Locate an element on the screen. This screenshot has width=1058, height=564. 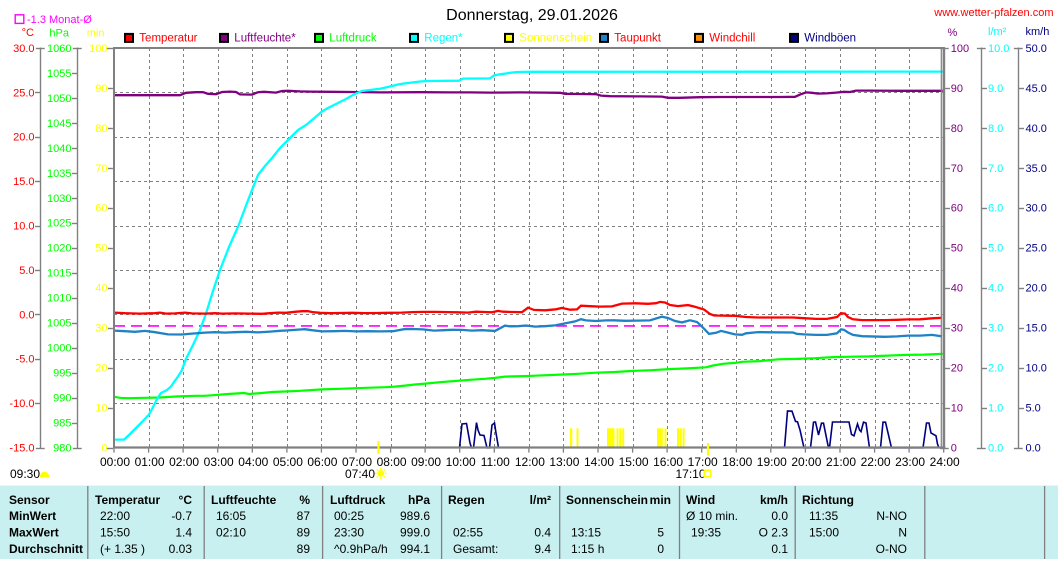
svg-text: 02:10 is located at coordinates (231, 533).